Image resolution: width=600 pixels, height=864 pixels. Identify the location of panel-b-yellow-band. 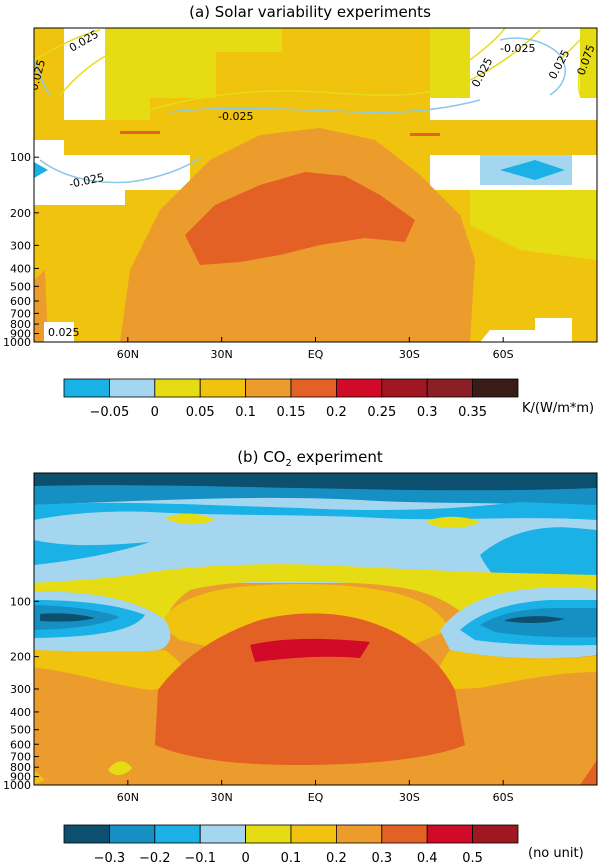
(315, 592).